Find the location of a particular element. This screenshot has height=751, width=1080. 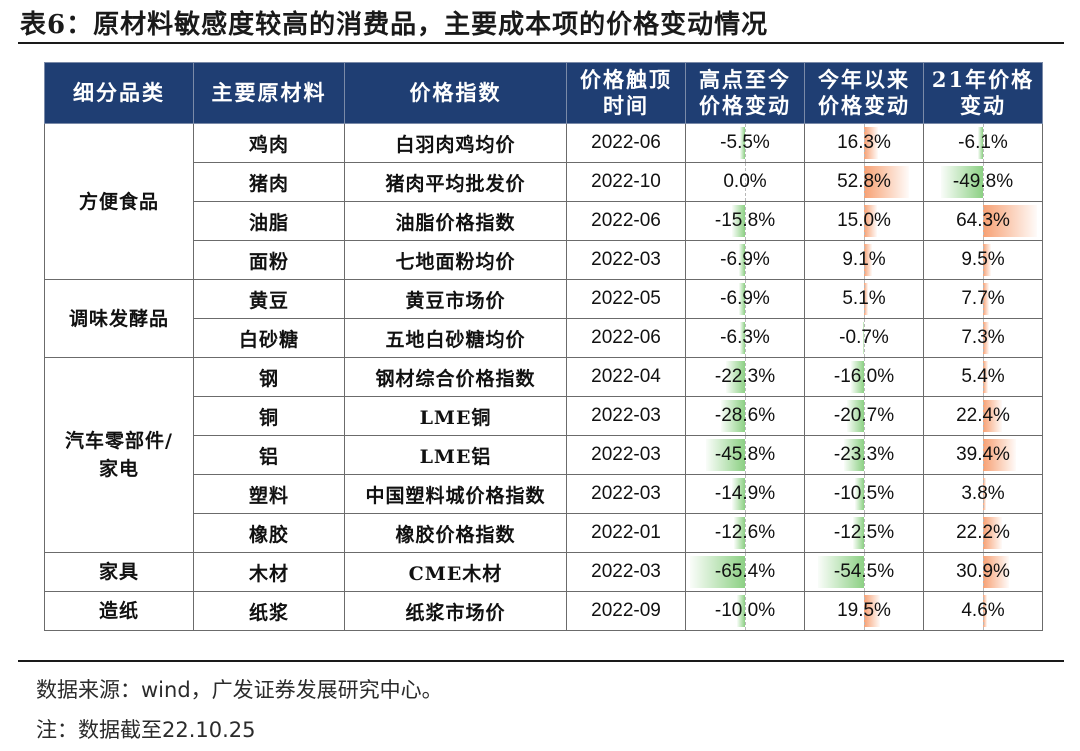

y21-cell: -49.8% is located at coordinates (983, 182).